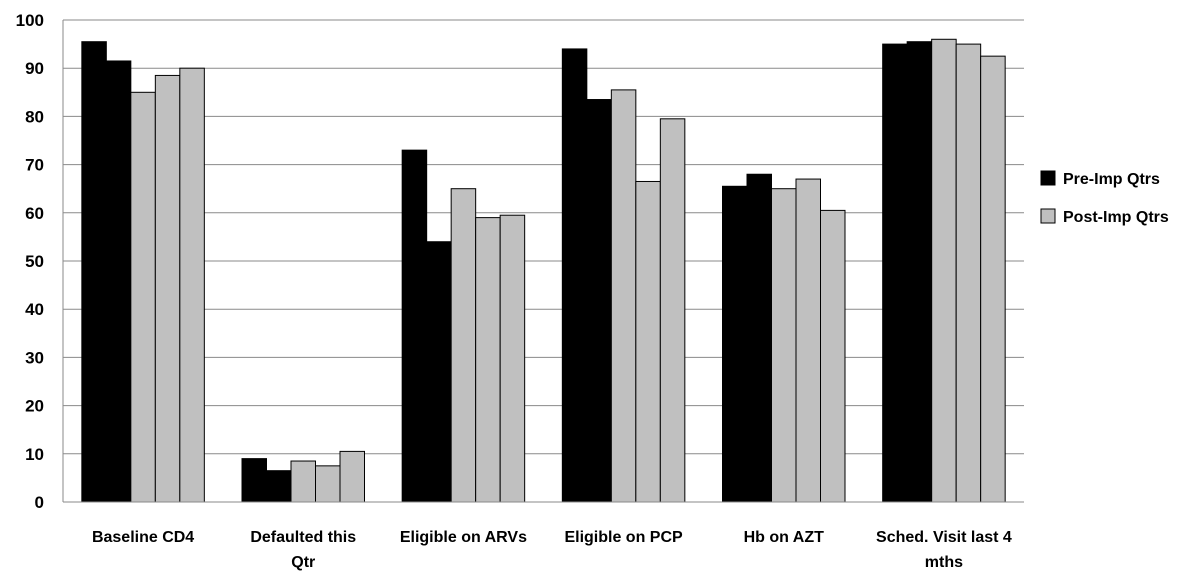 The image size is (1200, 572). Describe the element at coordinates (34, 116) in the screenshot. I see `y-tick-label: 80` at that location.